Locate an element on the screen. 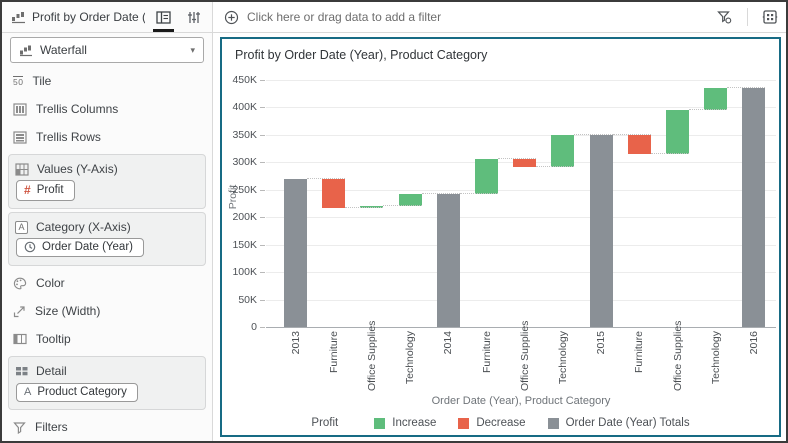  measure-pill-profit: # Profit is located at coordinates (45, 190).